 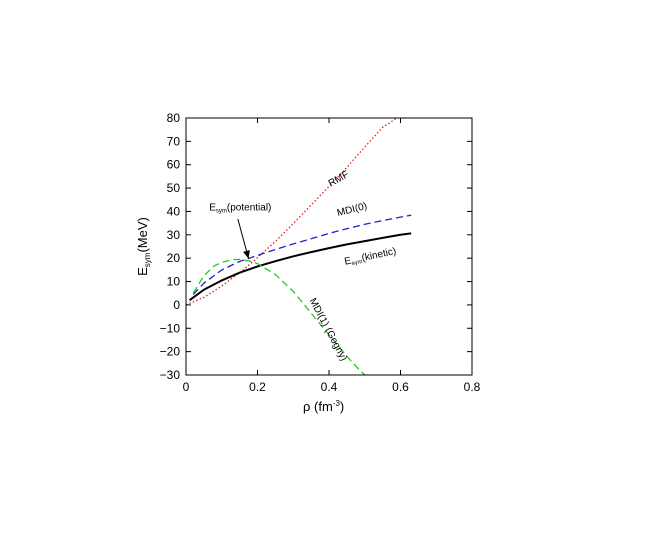 I want to click on y-tick-label: −30, so click(x=170, y=375).